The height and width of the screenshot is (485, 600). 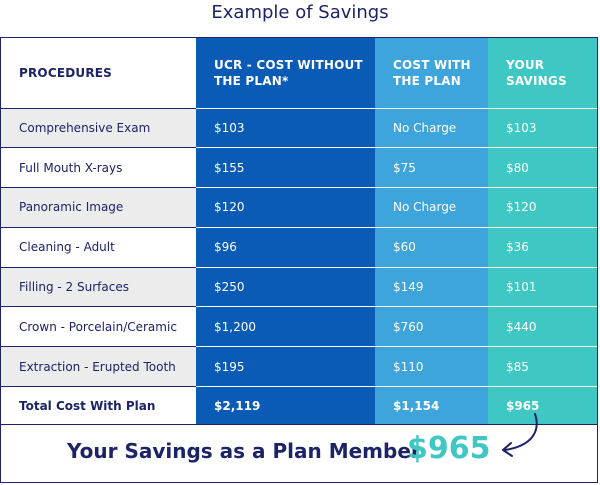 What do you see at coordinates (542, 207) in the screenshot?
I see `savings-cell: $120` at bounding box center [542, 207].